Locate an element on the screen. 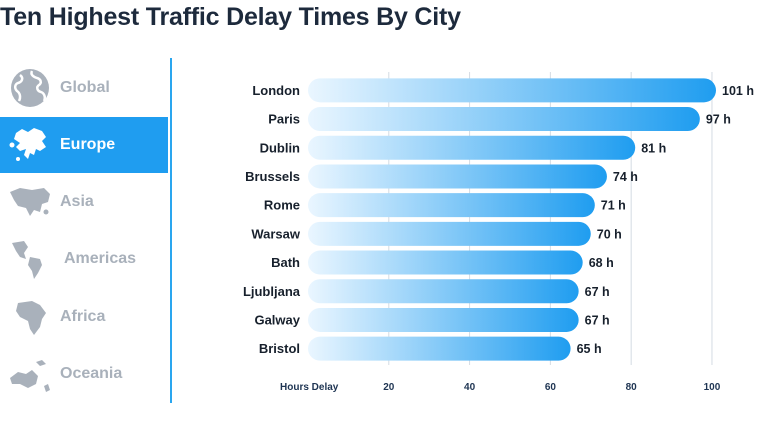  region-label: Global is located at coordinates (85, 87).